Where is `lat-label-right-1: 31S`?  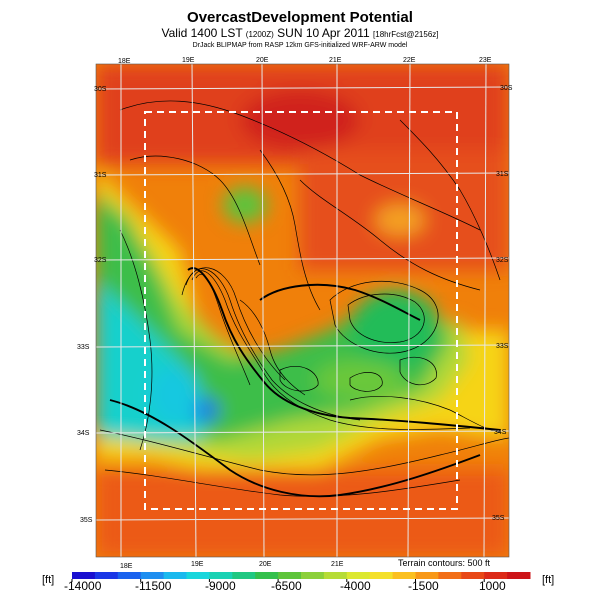 lat-label-right-1: 31S is located at coordinates (502, 174).